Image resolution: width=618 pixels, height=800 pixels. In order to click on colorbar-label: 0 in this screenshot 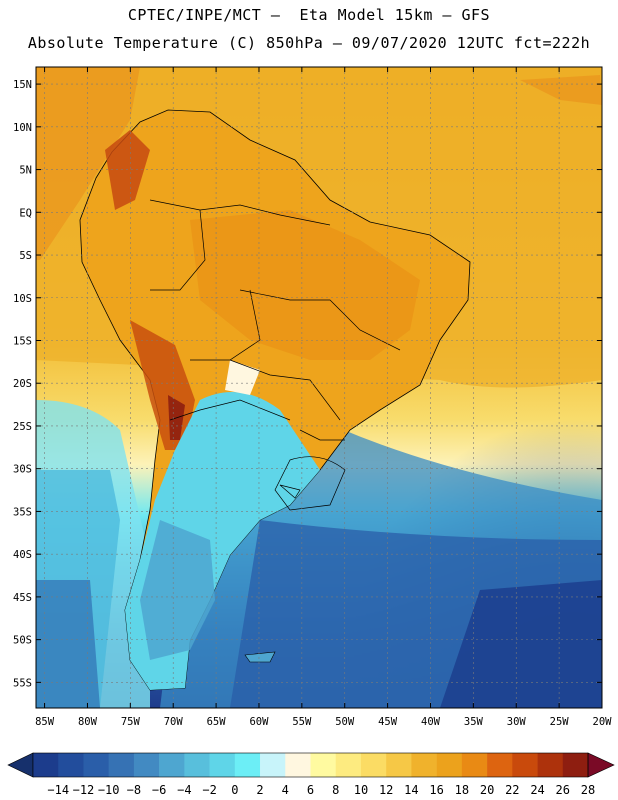, I will do `click(234, 790)`.